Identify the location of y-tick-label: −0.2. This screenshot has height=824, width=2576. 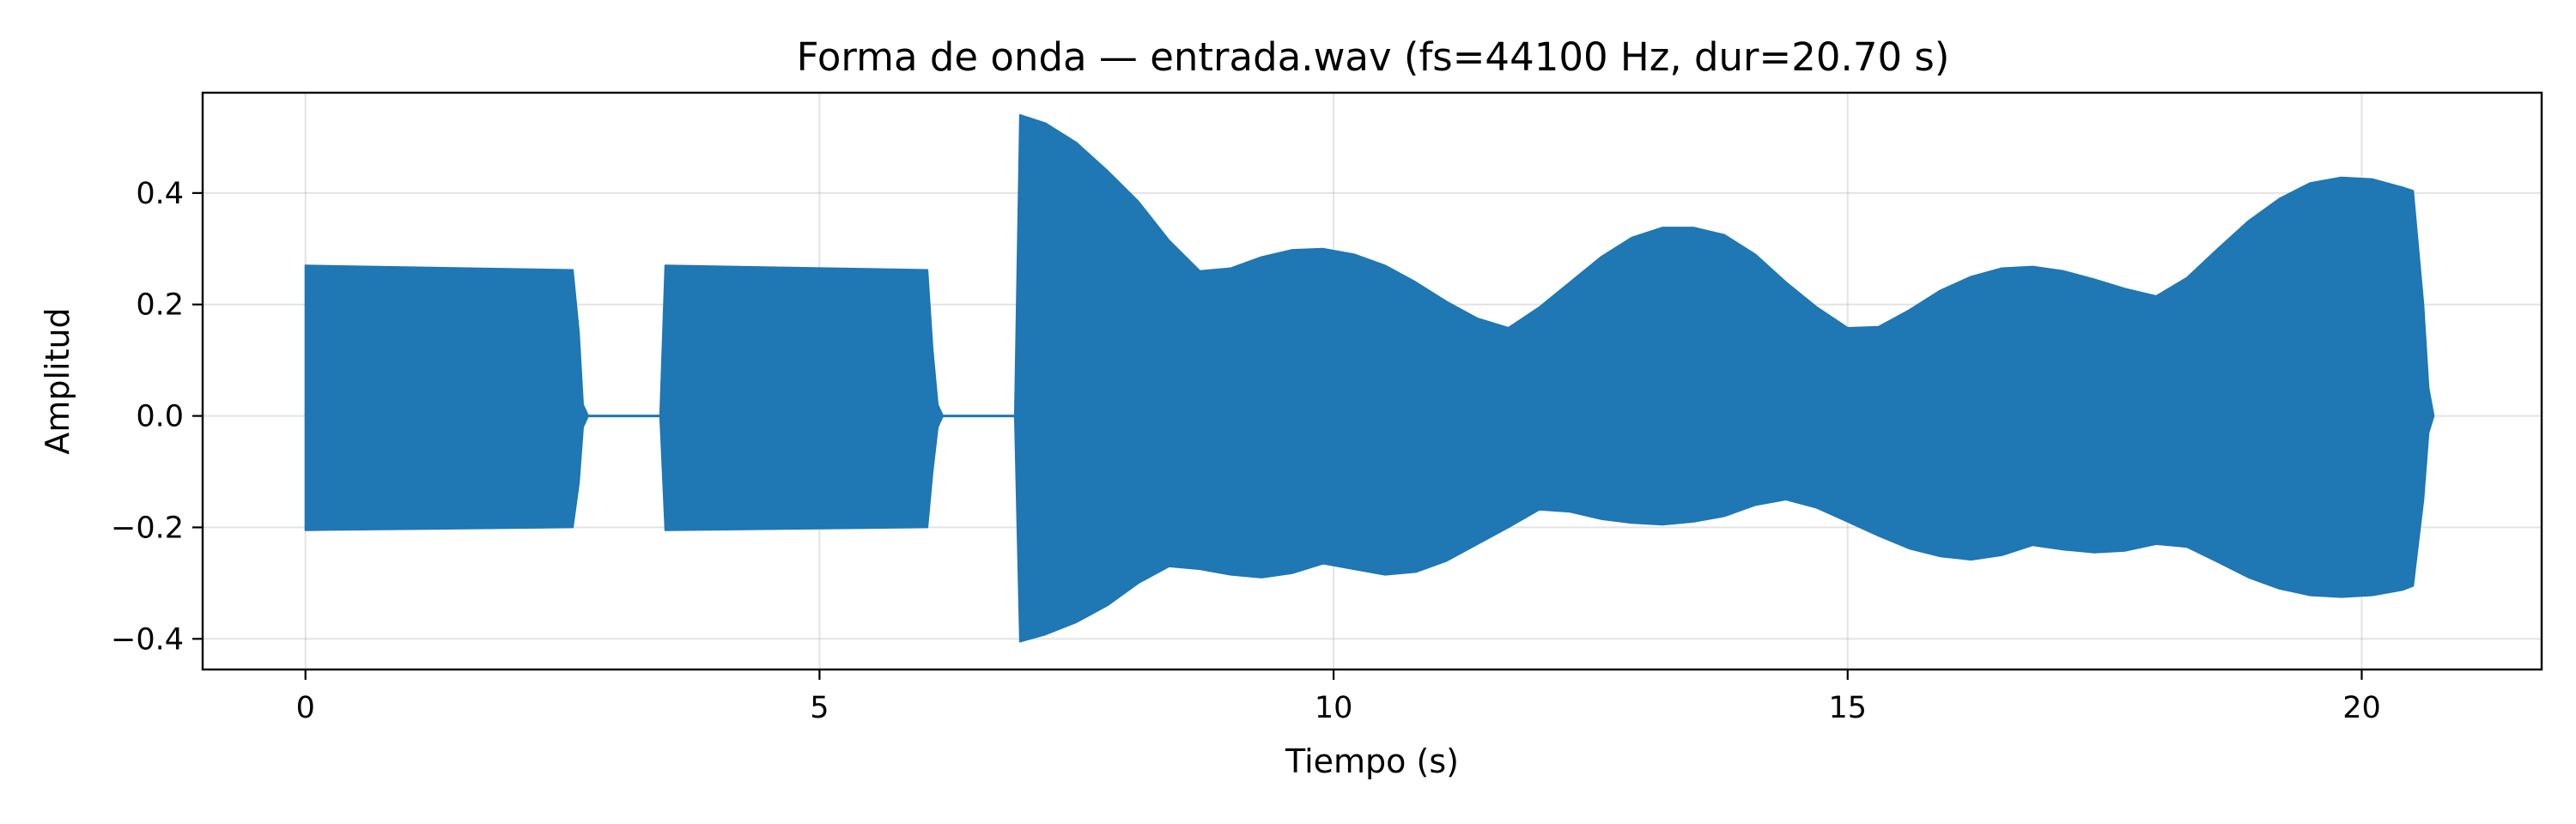
(148, 528).